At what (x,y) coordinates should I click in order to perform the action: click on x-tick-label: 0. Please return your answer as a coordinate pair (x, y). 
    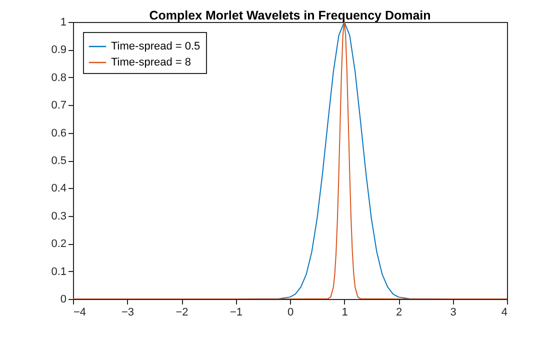
    Looking at the image, I should click on (290, 312).